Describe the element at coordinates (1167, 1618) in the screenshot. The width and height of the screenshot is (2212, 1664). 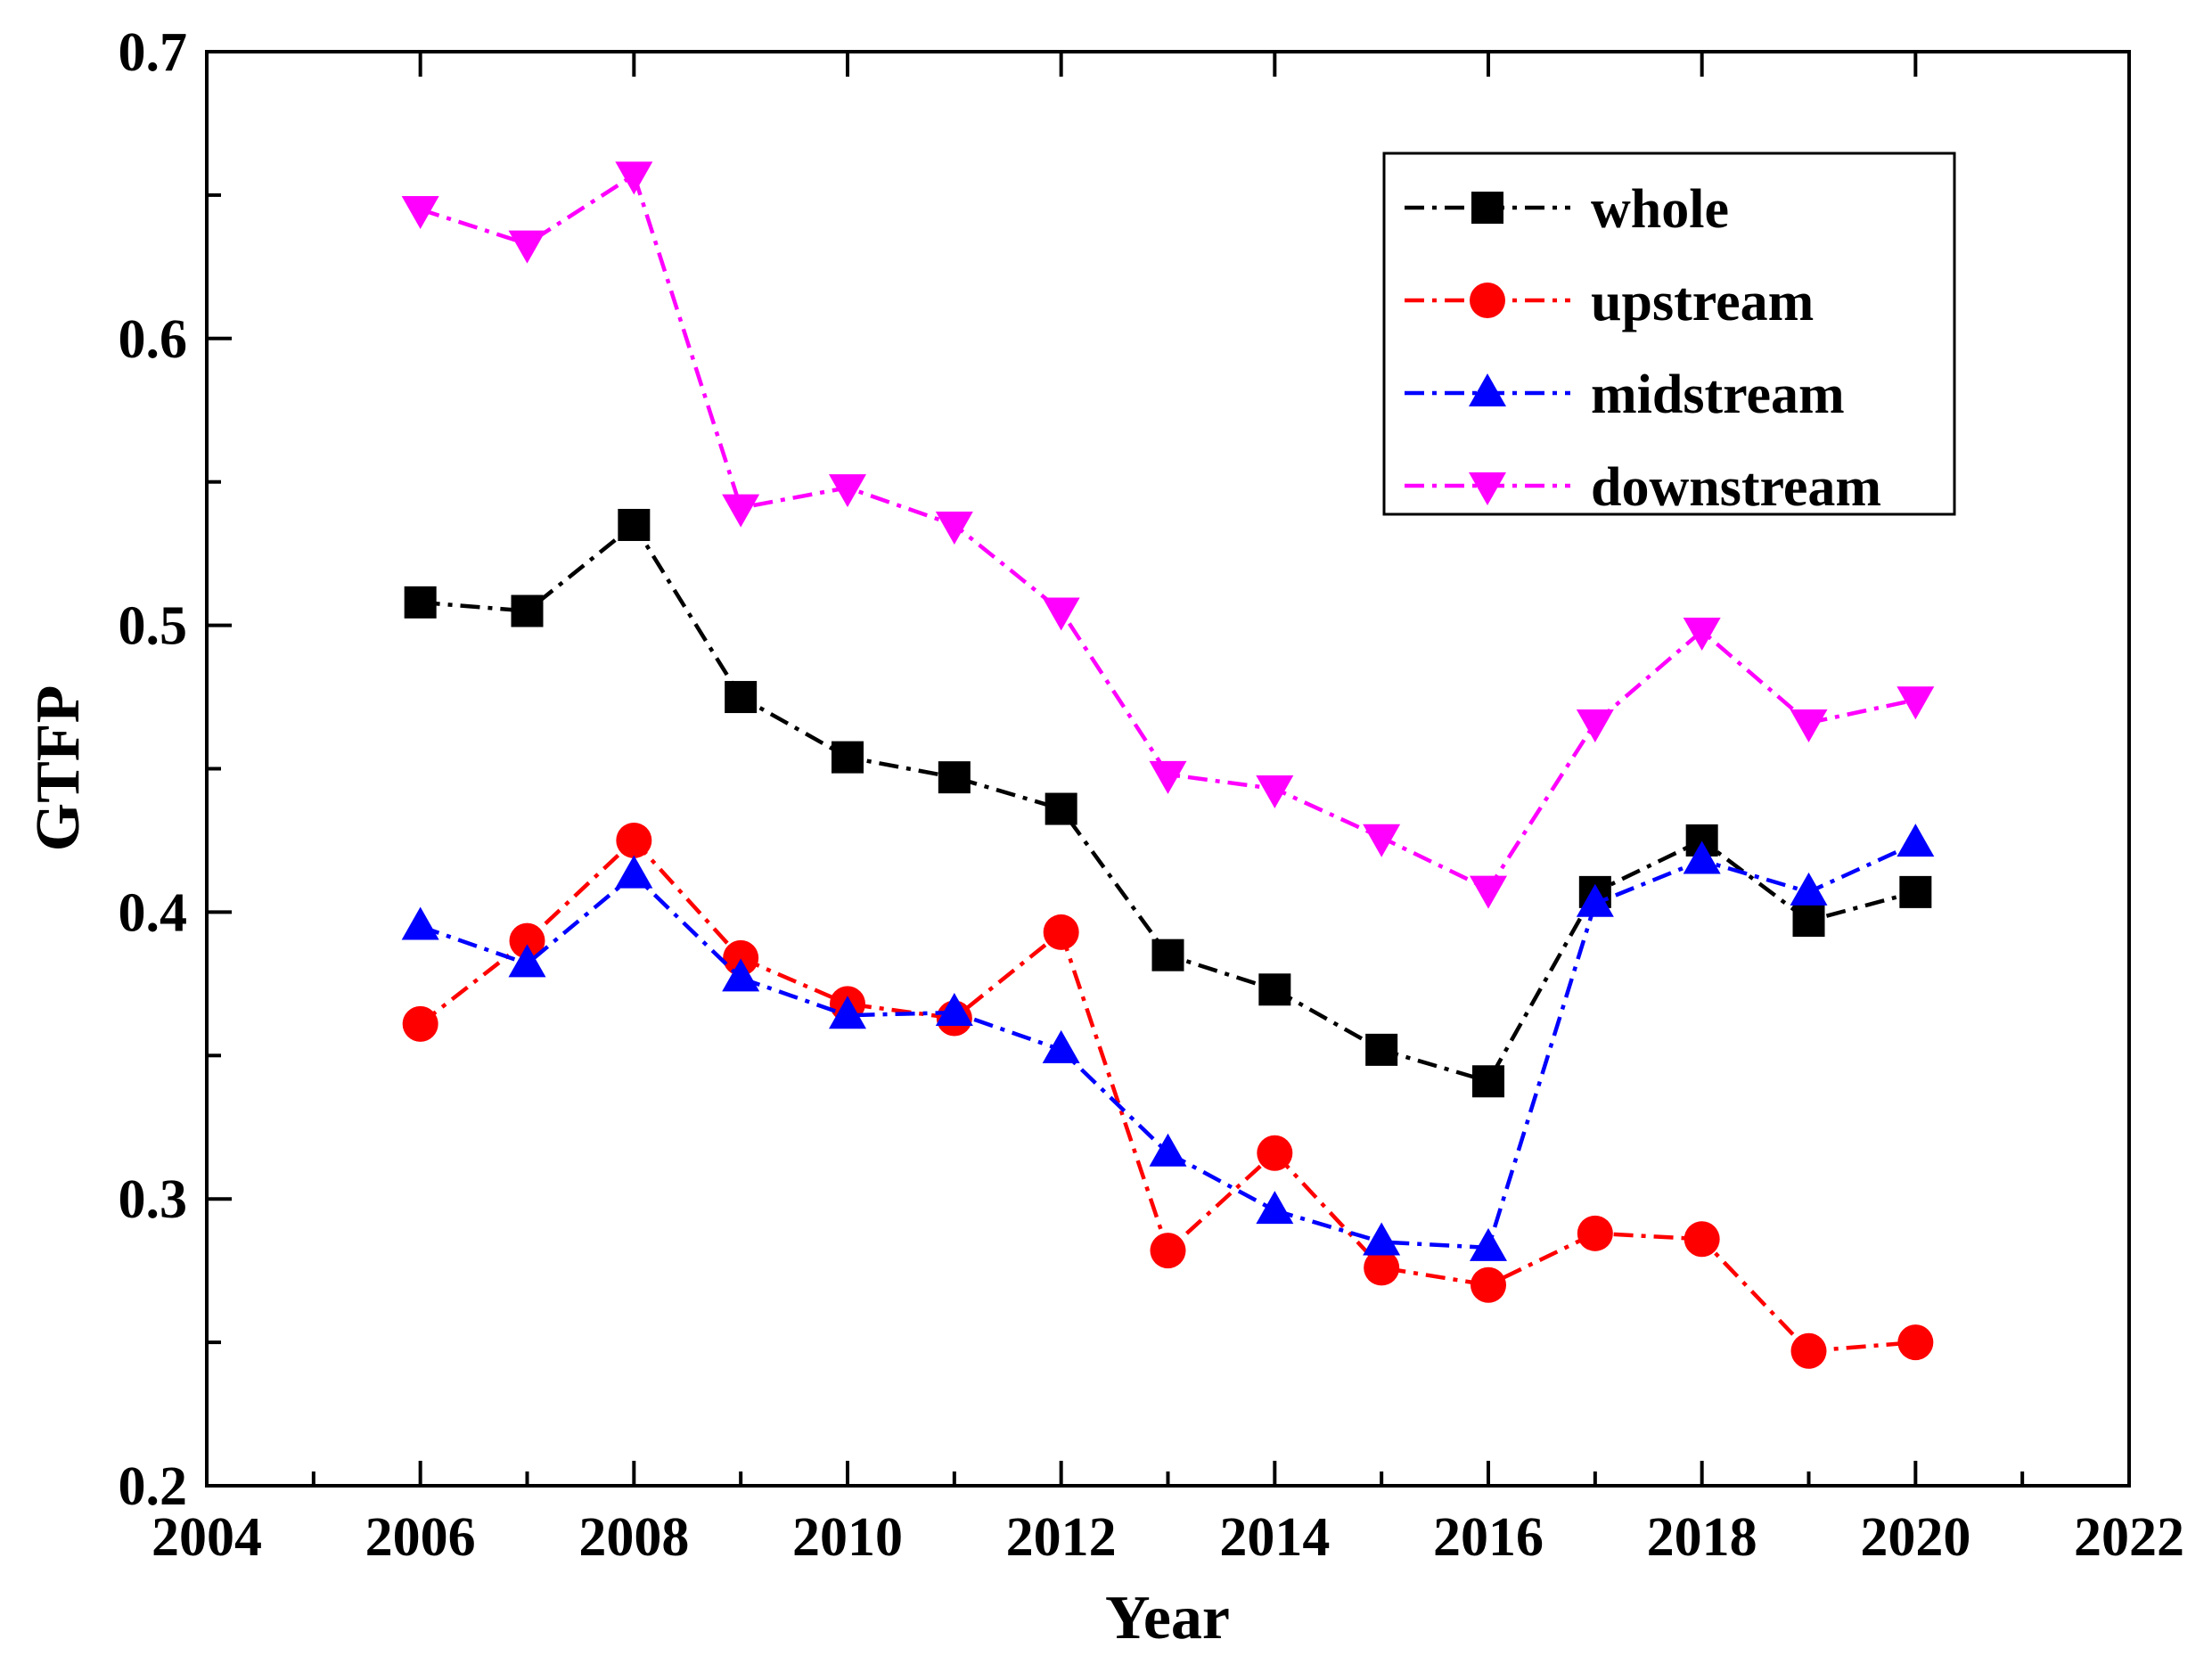
I see `x-axis-title: Year` at that location.